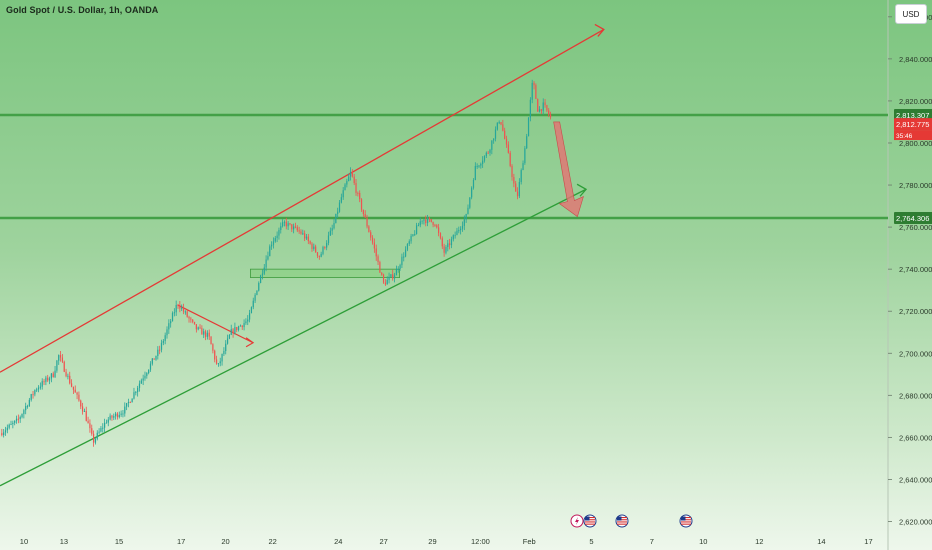 This screenshot has height=550, width=932. What do you see at coordinates (119, 541) in the screenshot?
I see `x-tick-label: 15` at bounding box center [119, 541].